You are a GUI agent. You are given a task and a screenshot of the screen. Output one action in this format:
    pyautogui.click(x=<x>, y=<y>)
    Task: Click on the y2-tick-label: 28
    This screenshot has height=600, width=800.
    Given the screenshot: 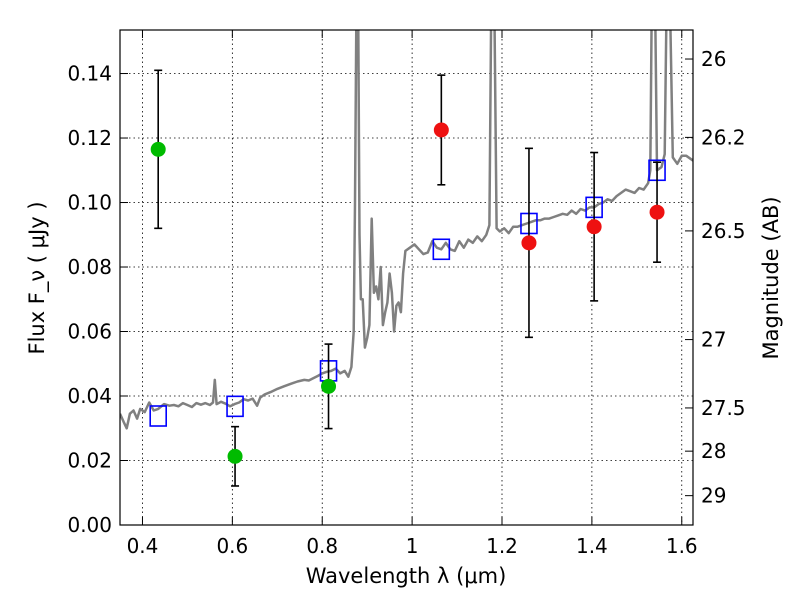 What is the action you would take?
    pyautogui.click(x=713, y=451)
    